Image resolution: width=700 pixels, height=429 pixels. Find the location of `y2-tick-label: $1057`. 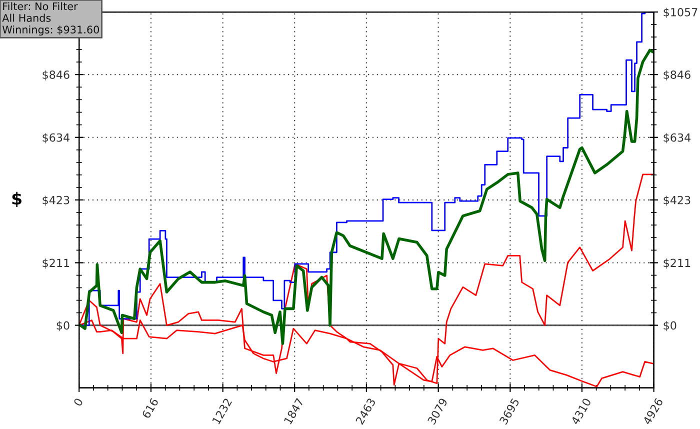

y2-tick-label: $1057 is located at coordinates (681, 13).